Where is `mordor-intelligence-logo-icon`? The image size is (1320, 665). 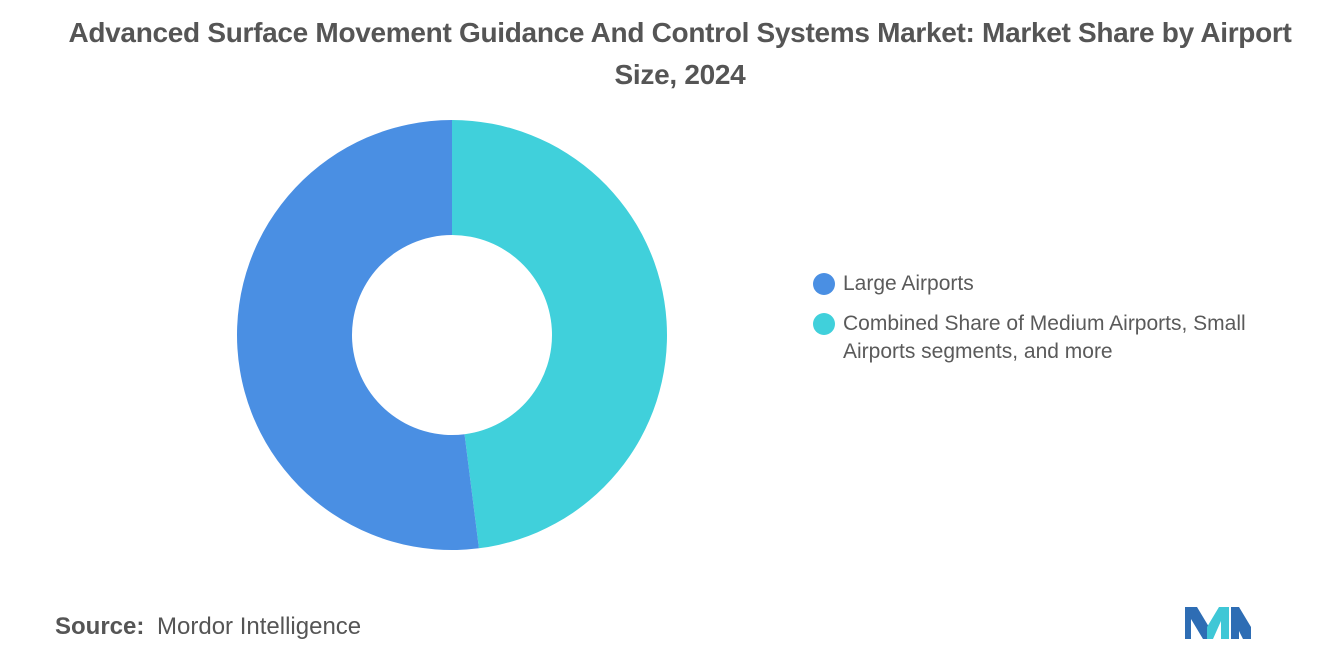
mordor-intelligence-logo-icon is located at coordinates (1218, 623).